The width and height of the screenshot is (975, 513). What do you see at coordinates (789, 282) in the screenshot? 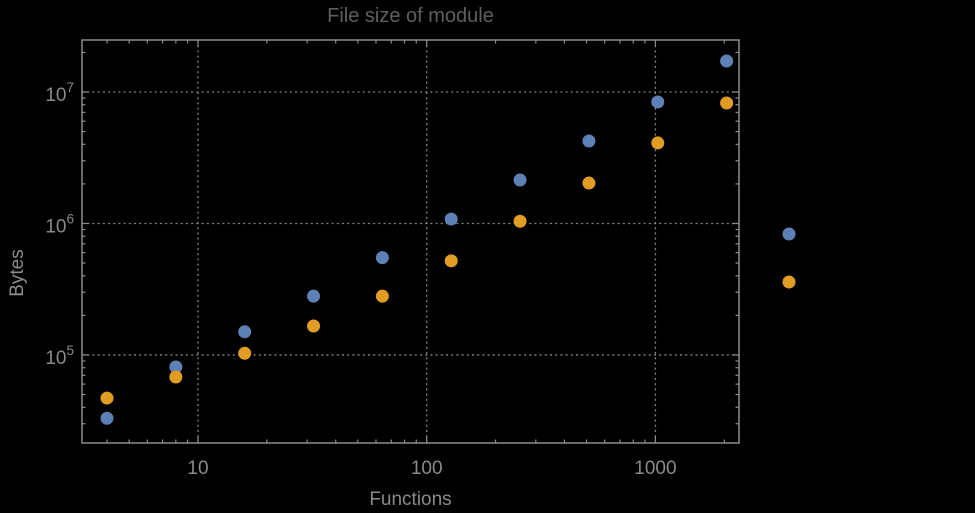
I see `legend-marker-series-2-orange` at bounding box center [789, 282].